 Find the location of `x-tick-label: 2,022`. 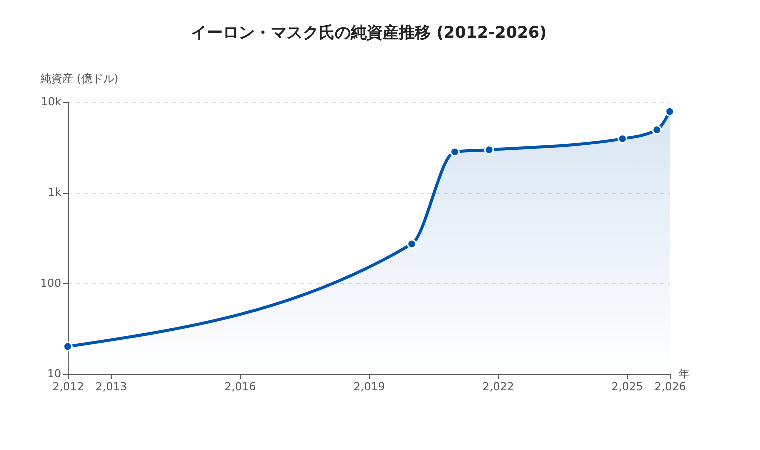

x-tick-label: 2,022 is located at coordinates (498, 387).